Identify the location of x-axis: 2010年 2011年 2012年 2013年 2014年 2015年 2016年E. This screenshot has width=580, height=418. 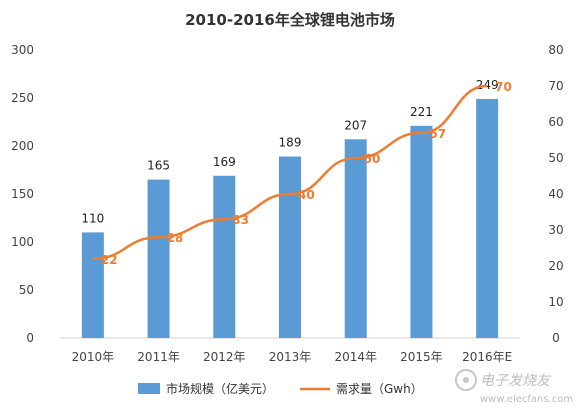
(292, 357).